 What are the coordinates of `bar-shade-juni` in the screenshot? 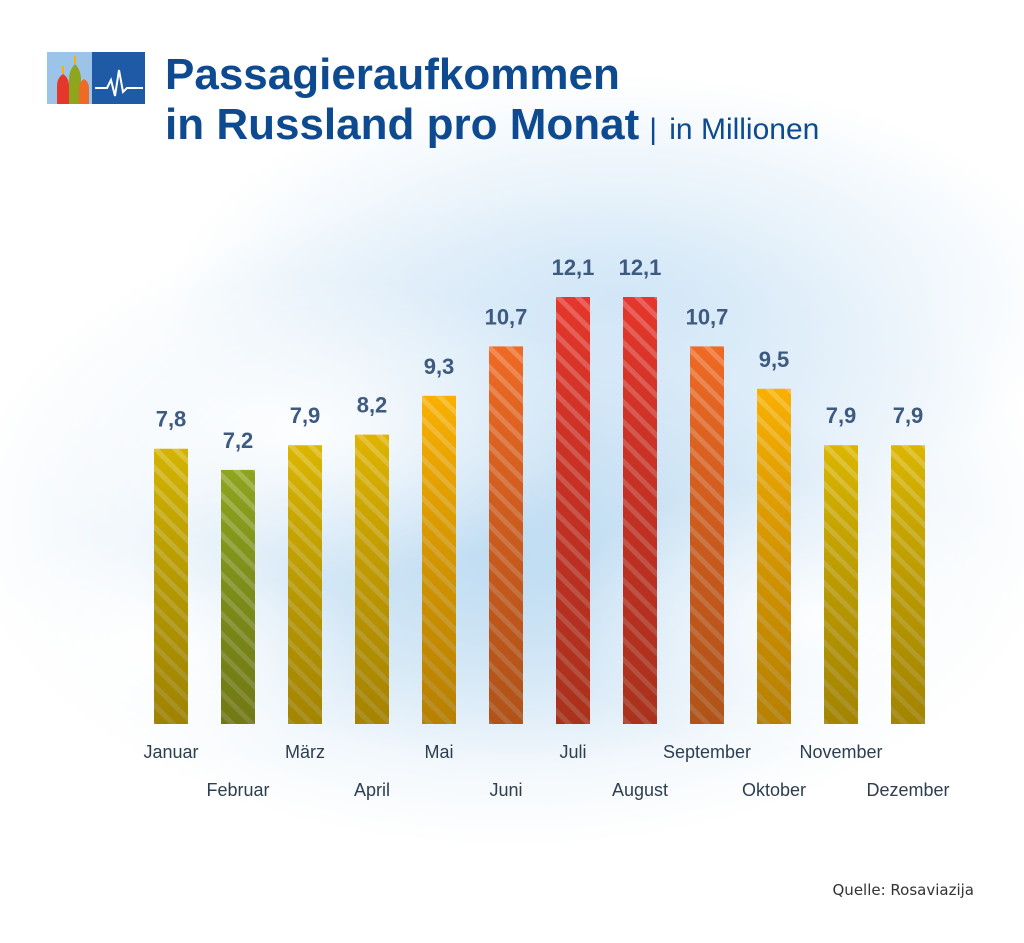 It's located at (506, 535).